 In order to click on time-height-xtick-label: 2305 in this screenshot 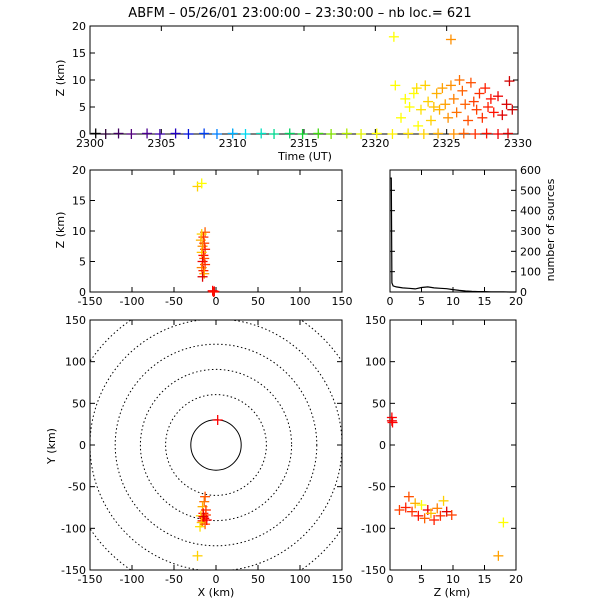, I will do `click(161, 143)`.